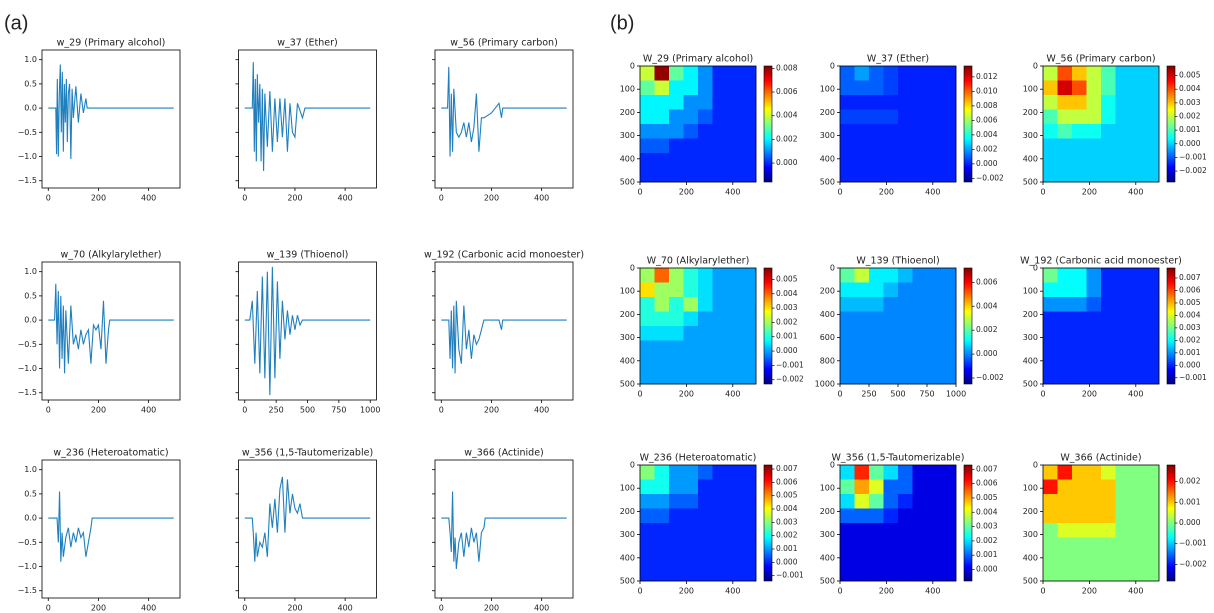 The height and width of the screenshot is (613, 1214). What do you see at coordinates (1030, 488) in the screenshot?
I see `y-tick-label: 100` at bounding box center [1030, 488].